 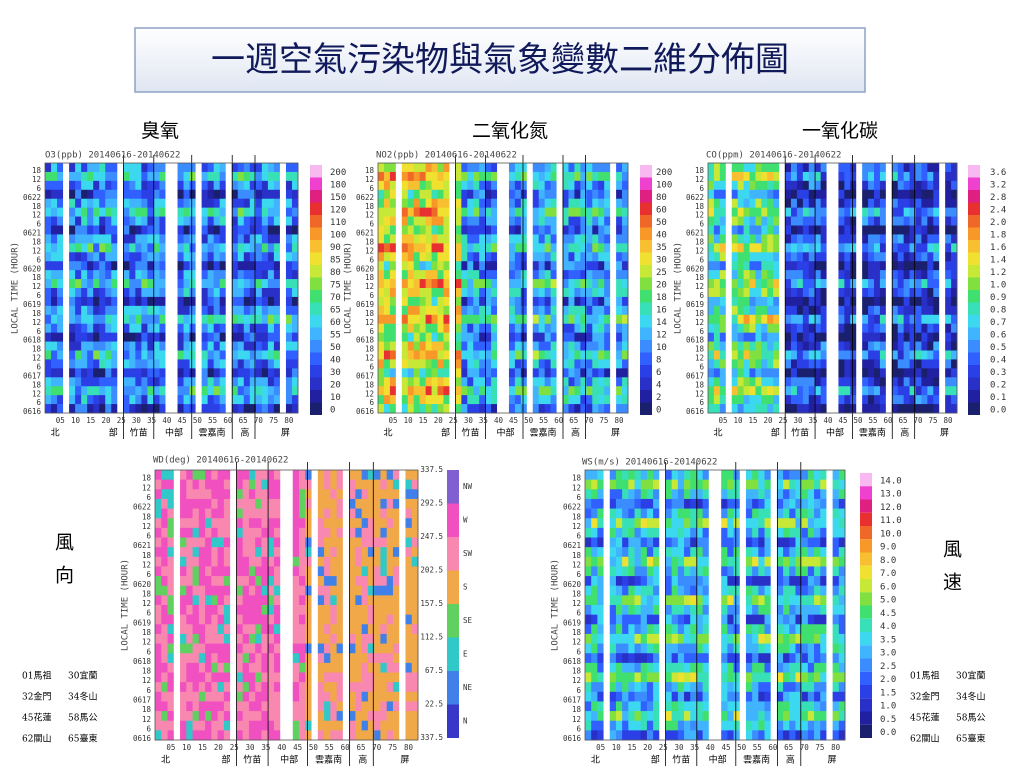 What do you see at coordinates (695, 340) in the screenshot?
I see `y-tick-label: 0618` at bounding box center [695, 340].